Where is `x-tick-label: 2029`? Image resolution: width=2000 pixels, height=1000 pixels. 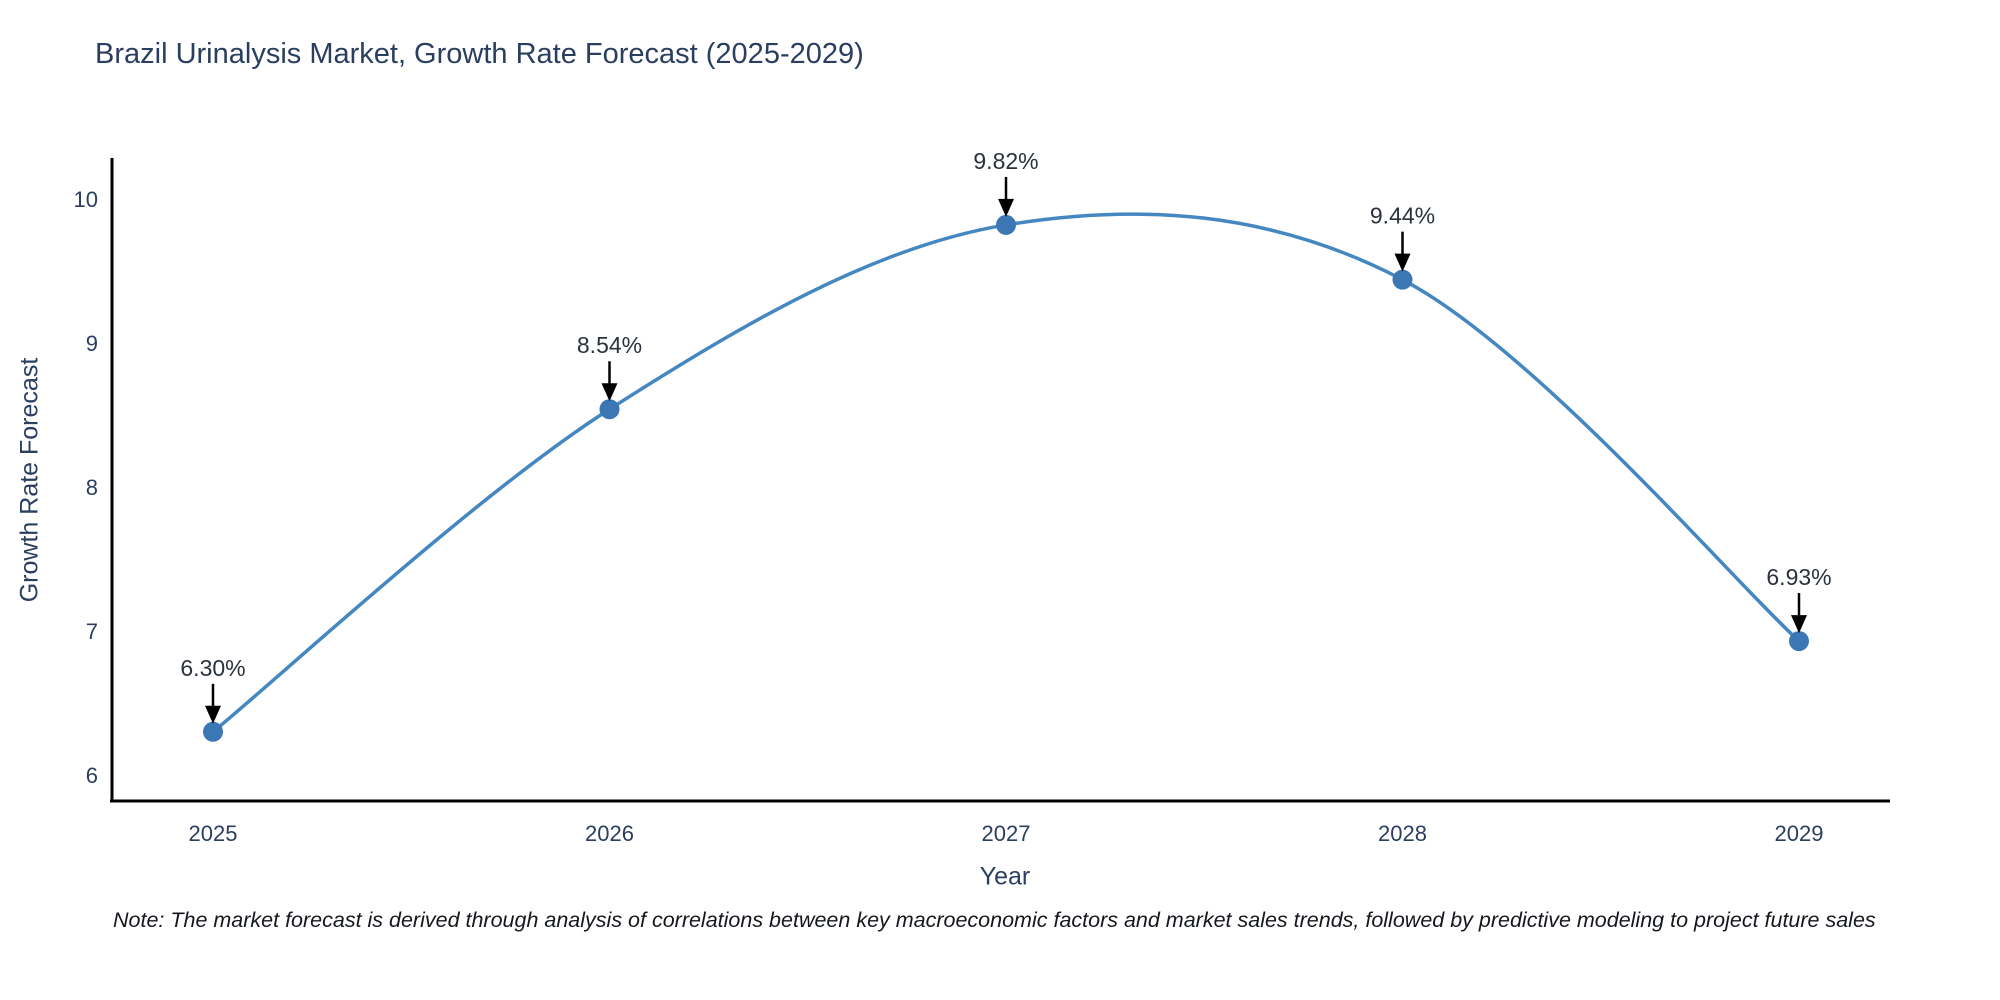
x-tick-label: 2029 is located at coordinates (1799, 833).